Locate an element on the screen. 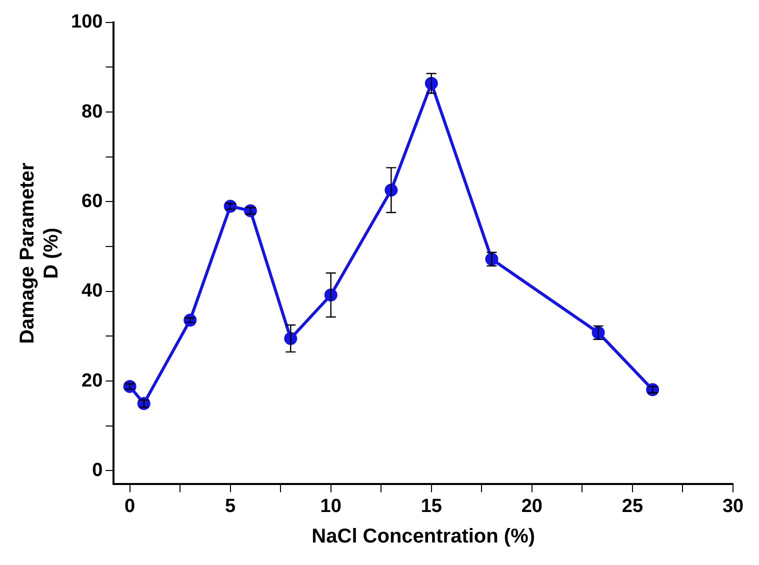 This screenshot has height=565, width=759. y-tick-label: 100 is located at coordinates (87, 22).